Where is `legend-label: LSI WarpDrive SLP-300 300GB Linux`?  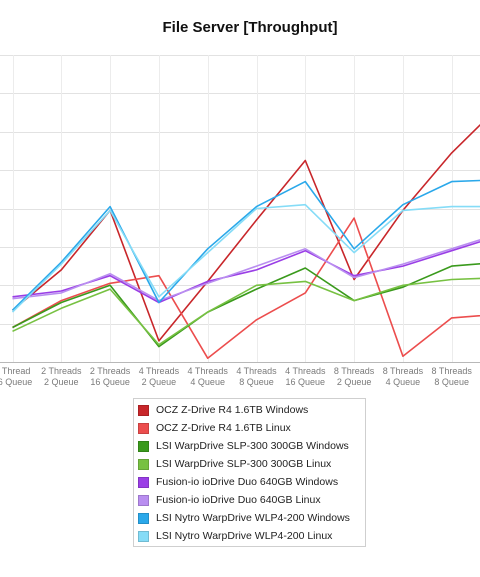
legend-label: LSI WarpDrive SLP-300 300GB Linux is located at coordinates (244, 464).